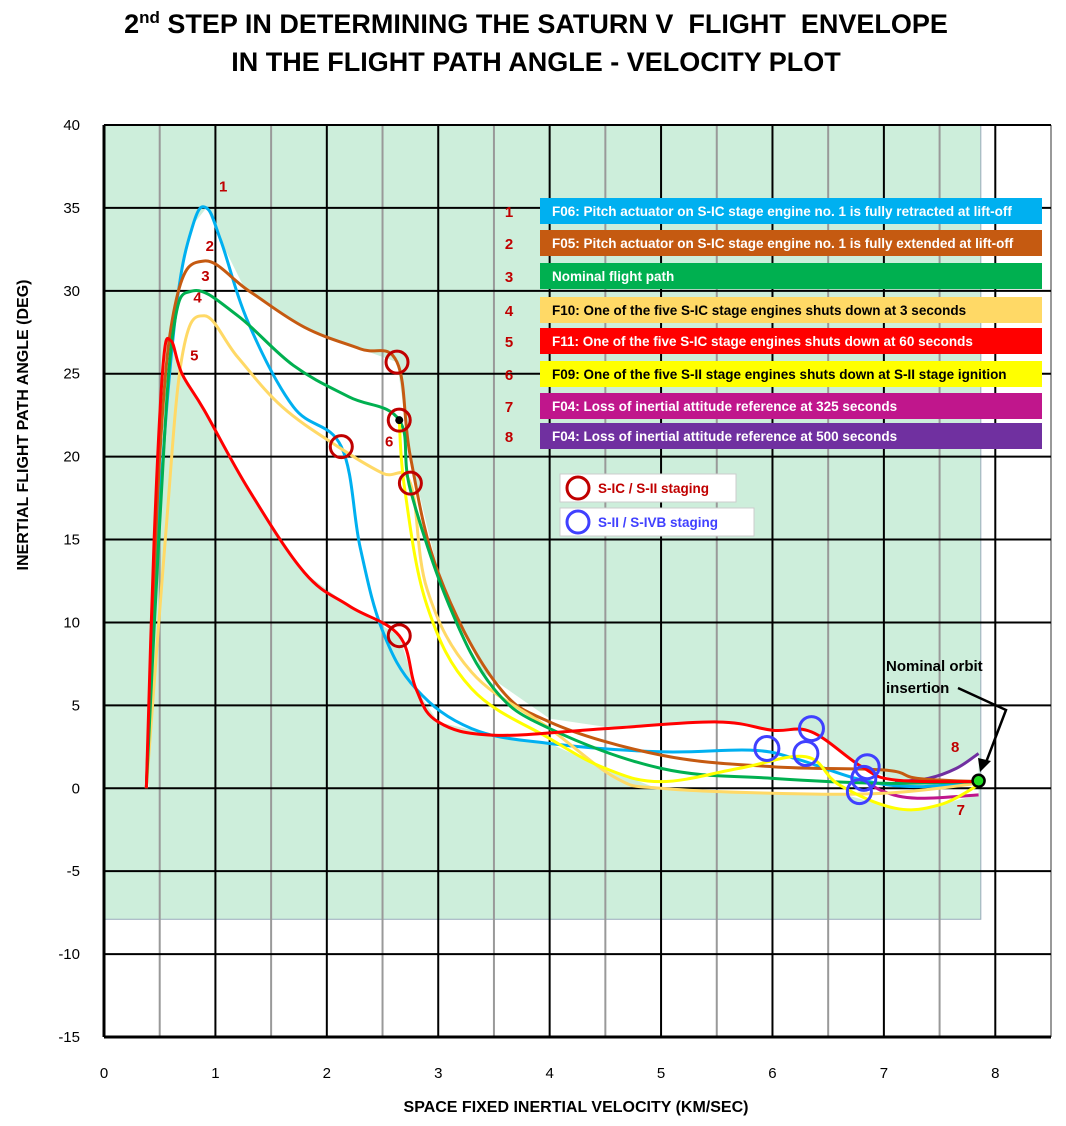  I want to click on curve-label: 4, so click(197, 297).